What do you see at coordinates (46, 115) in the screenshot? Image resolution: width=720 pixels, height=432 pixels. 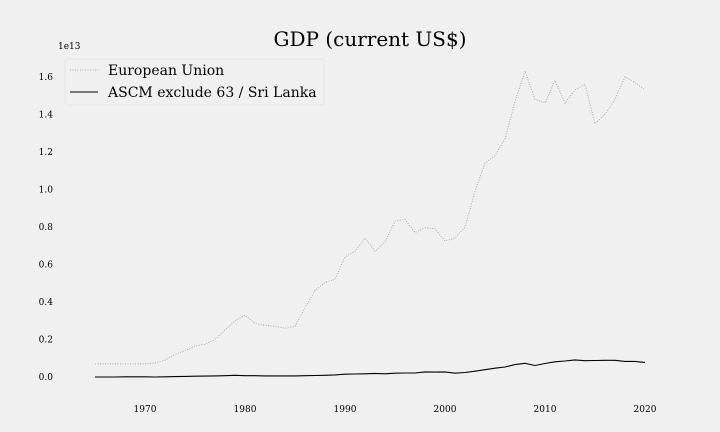 I see `y-tick-label: 1.4` at bounding box center [46, 115].